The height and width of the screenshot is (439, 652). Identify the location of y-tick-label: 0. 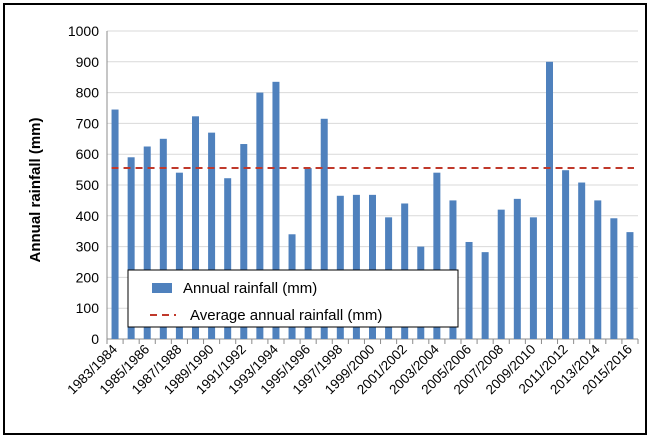
(95, 339).